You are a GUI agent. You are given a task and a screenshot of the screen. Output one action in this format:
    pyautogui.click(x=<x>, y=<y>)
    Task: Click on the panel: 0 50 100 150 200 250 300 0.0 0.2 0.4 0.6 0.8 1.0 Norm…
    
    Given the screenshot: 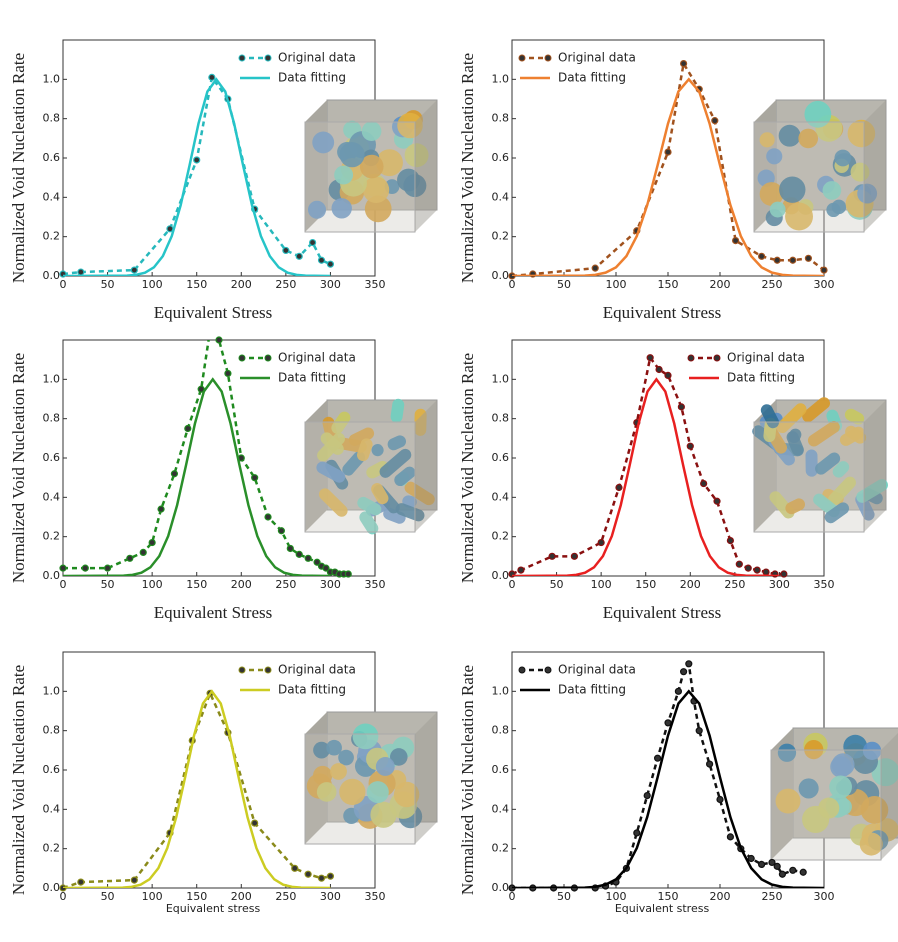 What is the action you would take?
    pyautogui.click(x=678, y=783)
    